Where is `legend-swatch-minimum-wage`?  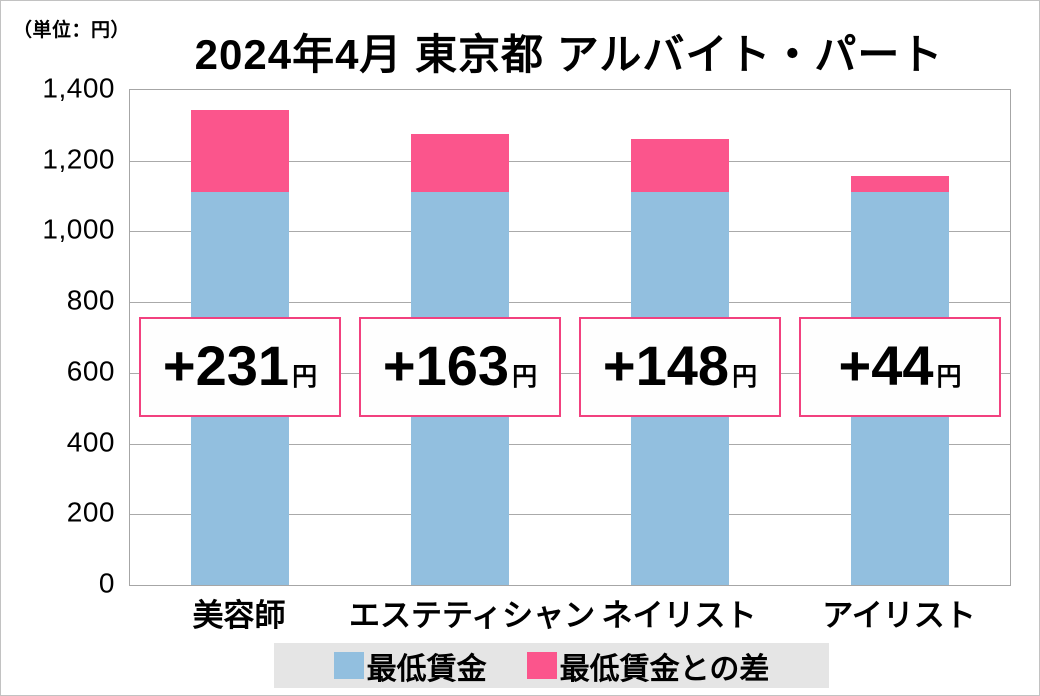
legend-swatch-minimum-wage is located at coordinates (348, 665).